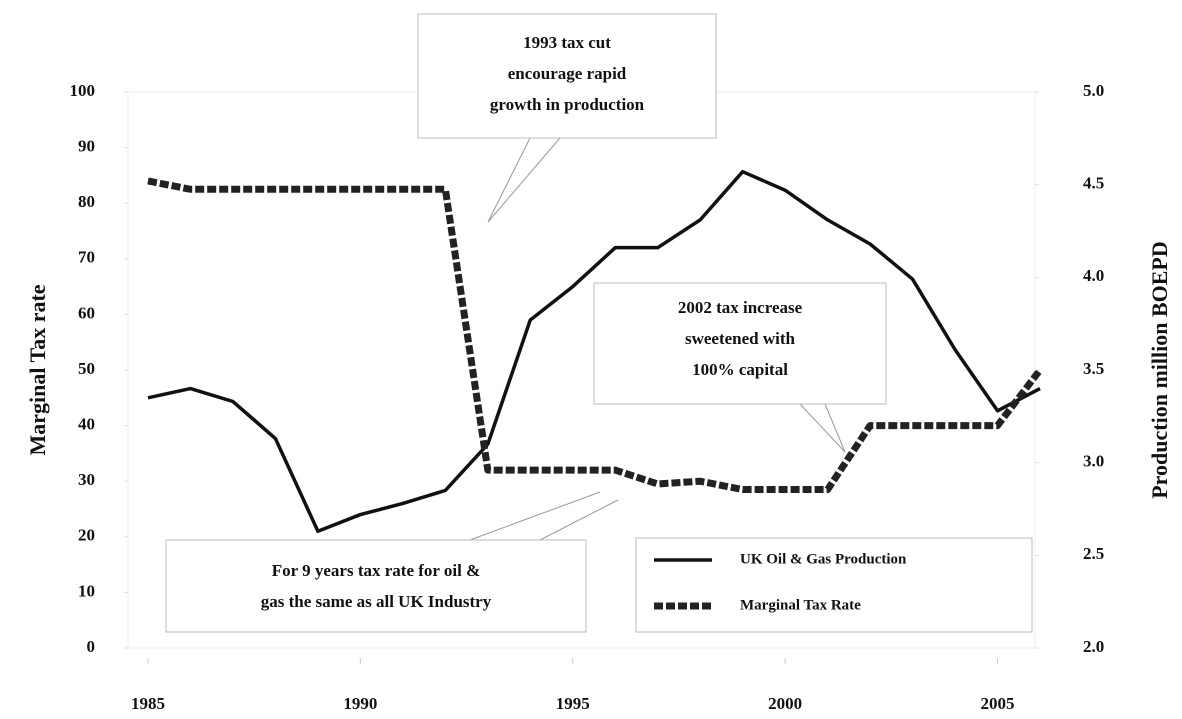  Describe the element at coordinates (376, 601) in the screenshot. I see `annotation-text: gas the same as all UK Industry` at that location.